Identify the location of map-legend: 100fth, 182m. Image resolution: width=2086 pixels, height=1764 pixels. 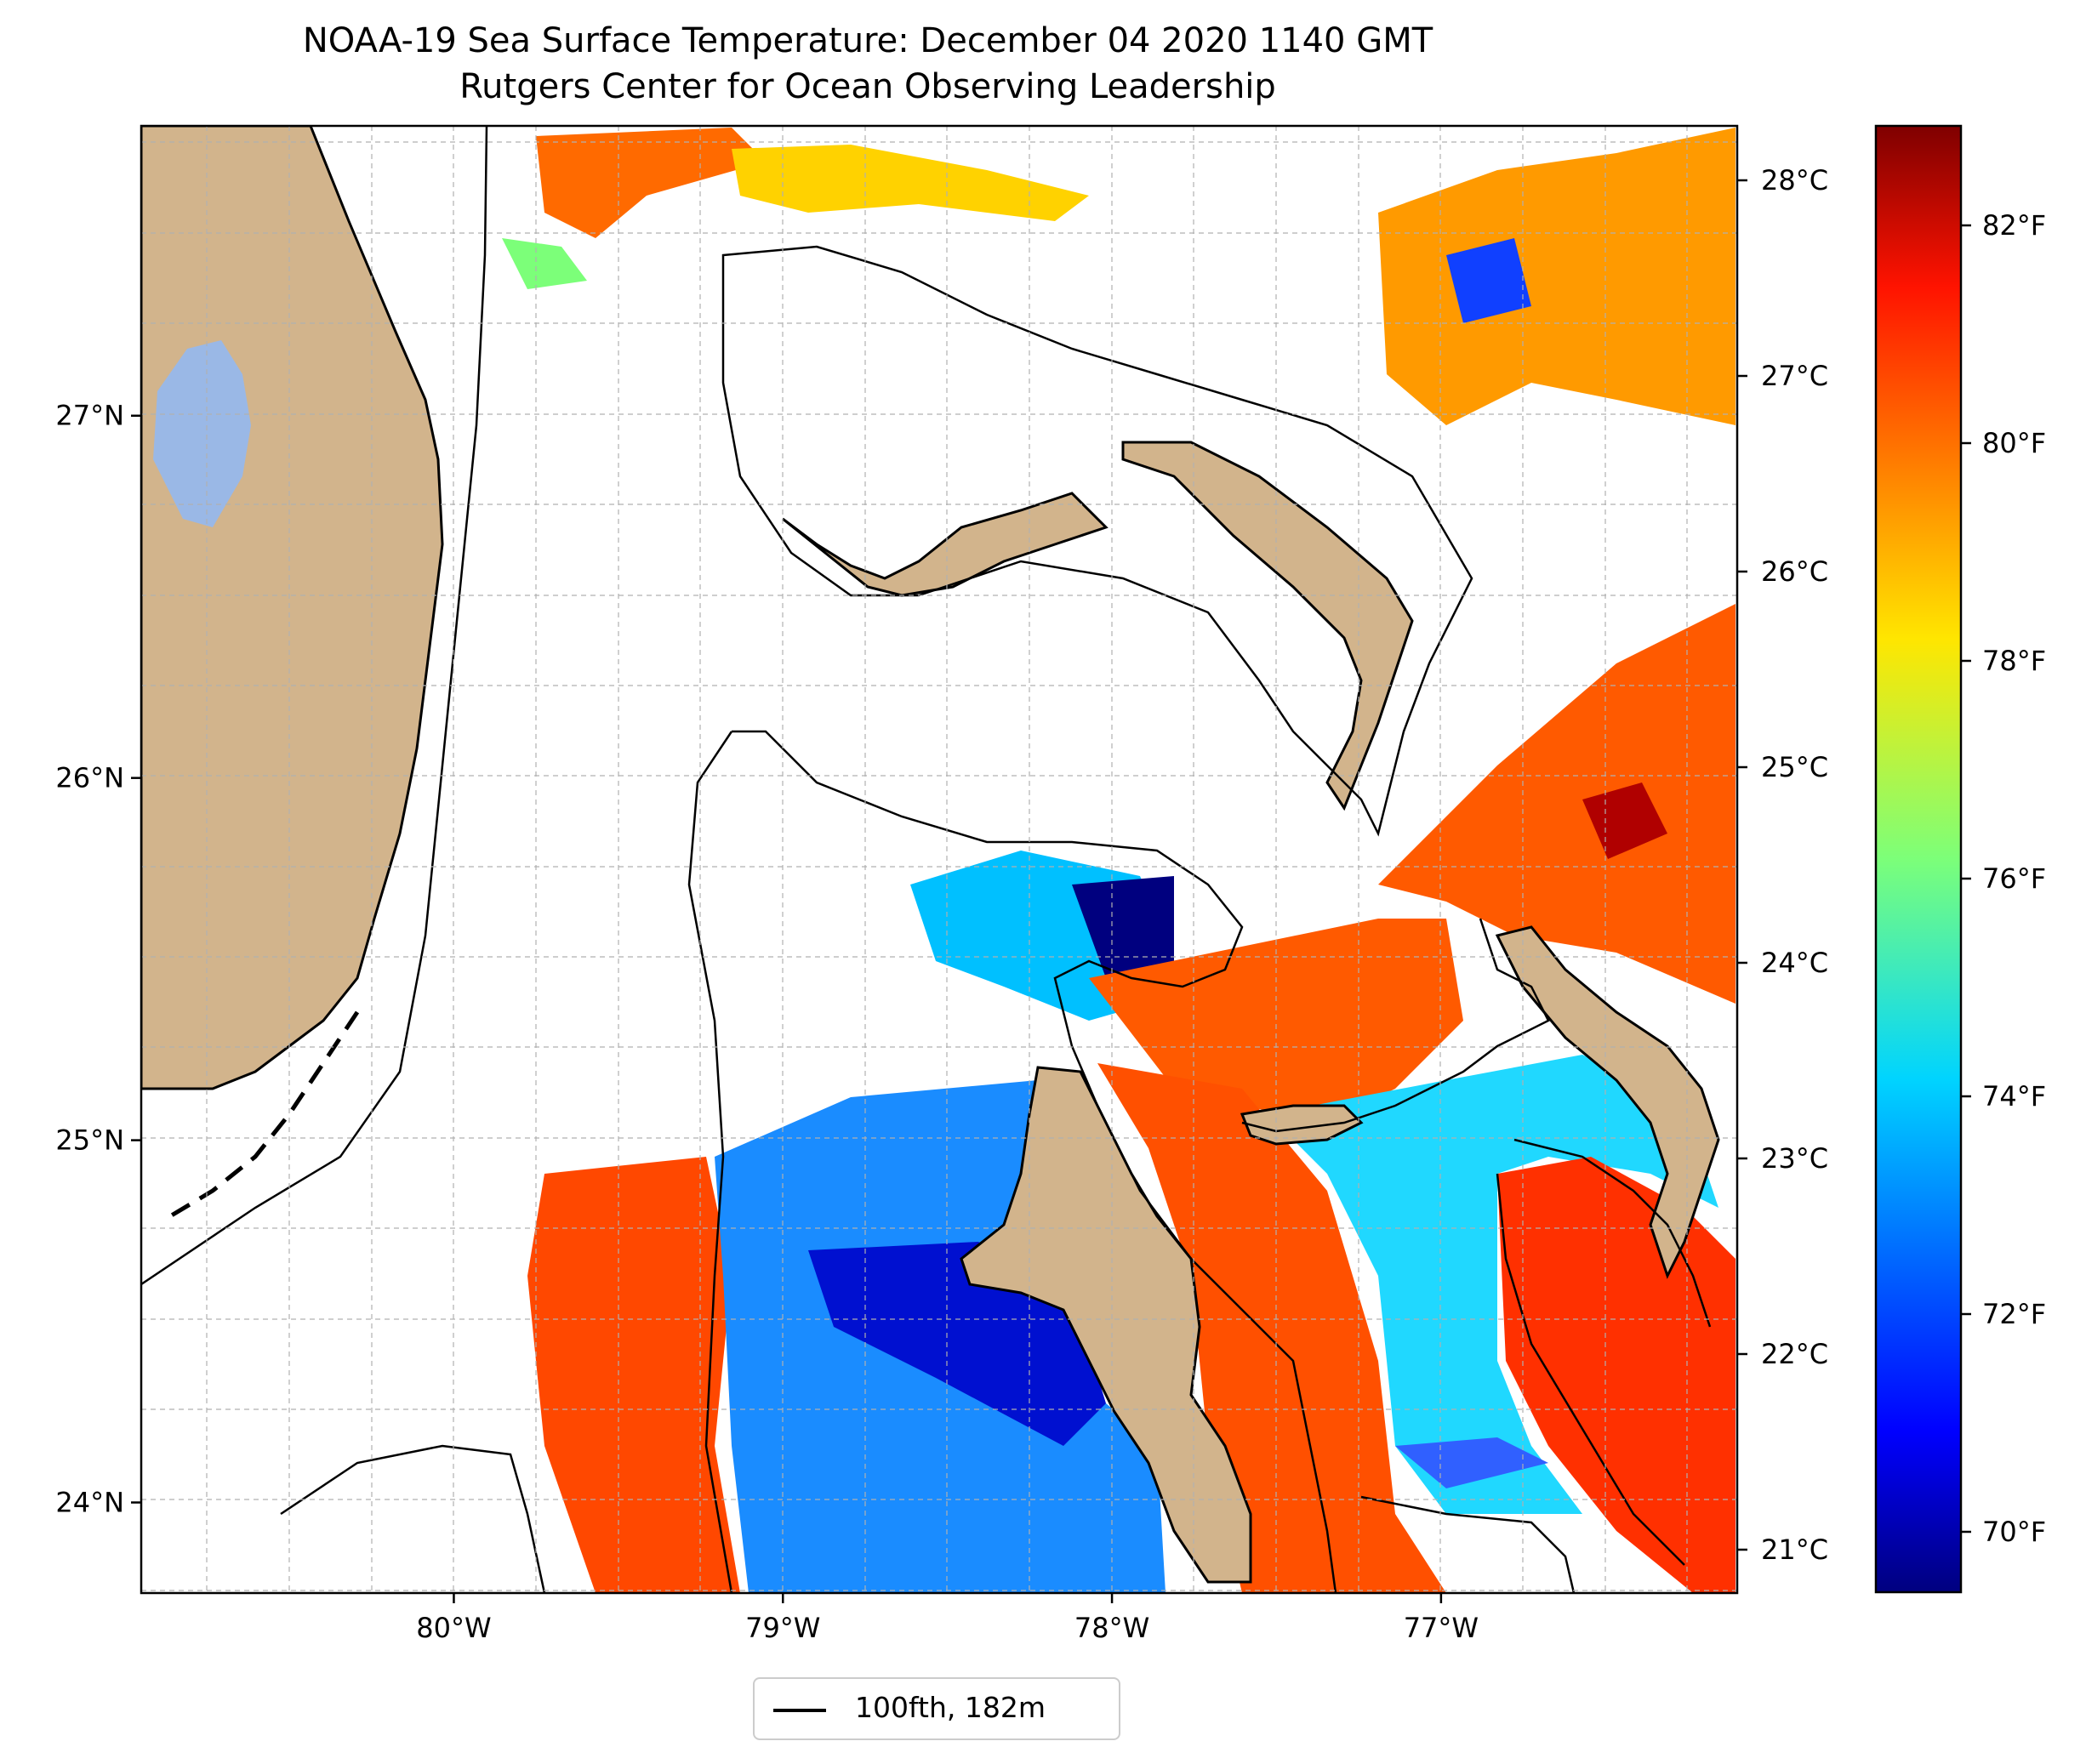
(936, 1708).